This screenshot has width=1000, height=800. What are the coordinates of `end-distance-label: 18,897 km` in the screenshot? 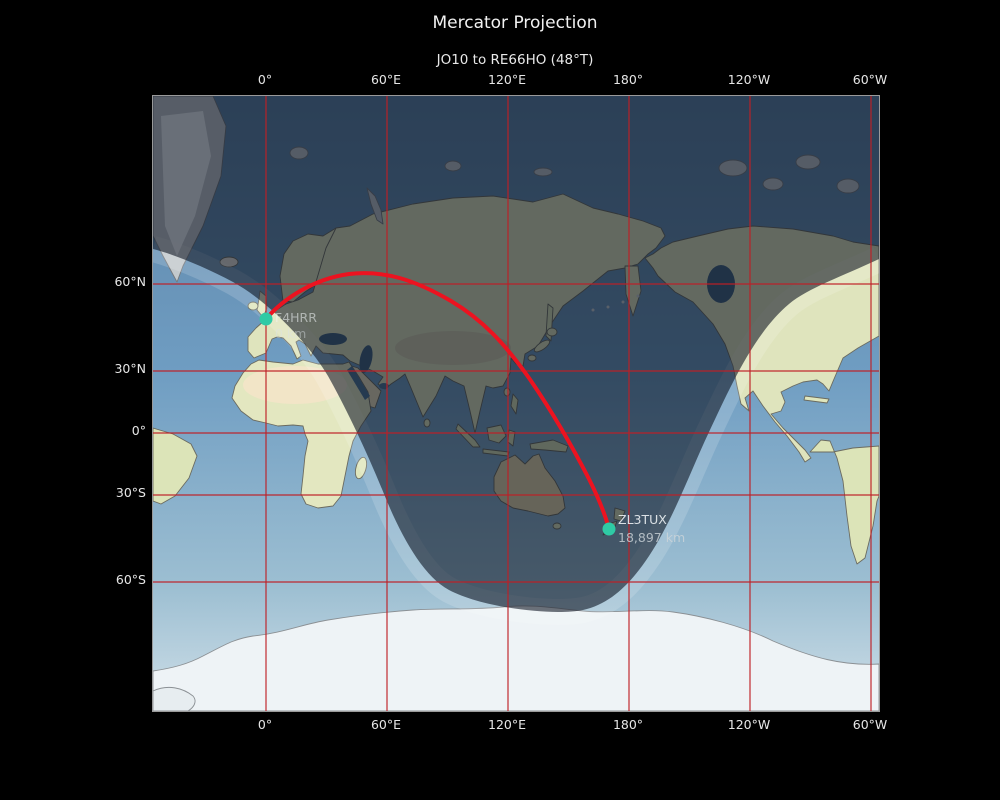 It's located at (651, 537).